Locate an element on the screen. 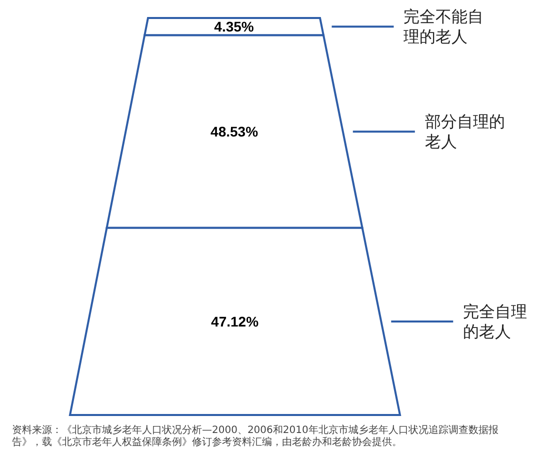 This screenshot has height=468, width=536. data-label: 48.53% is located at coordinates (234, 132).